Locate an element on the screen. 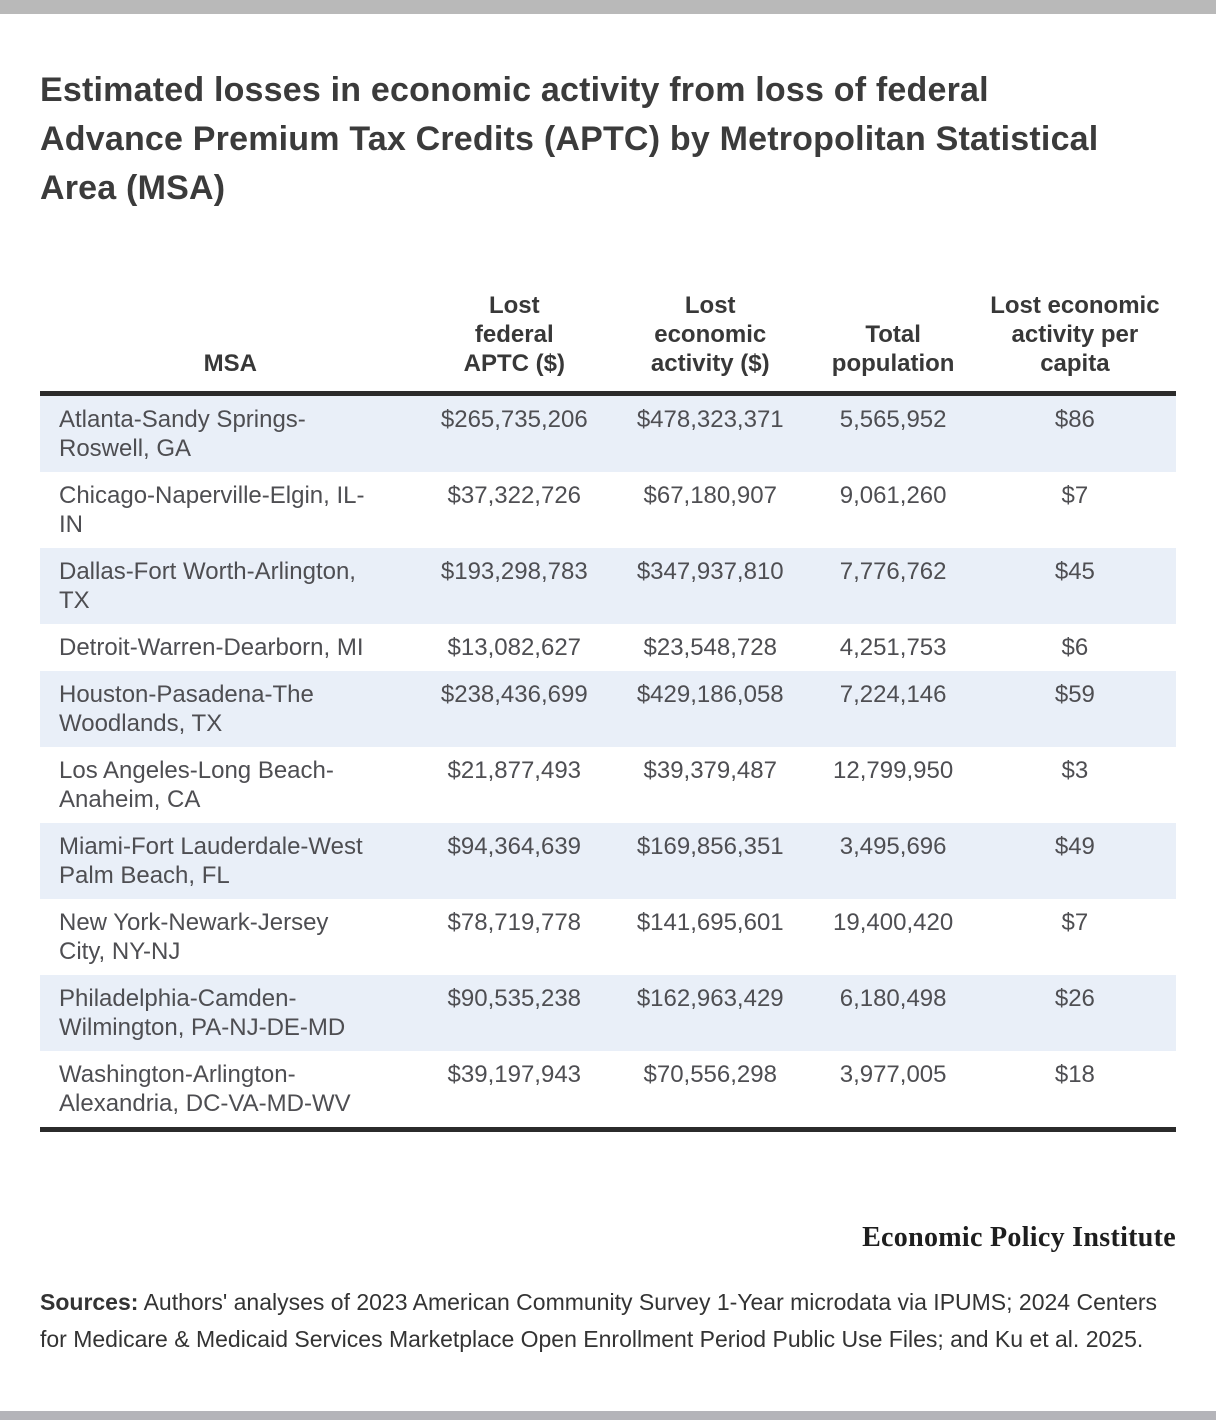 The image size is (1216, 1420). top-edge-bar is located at coordinates (608, 7).